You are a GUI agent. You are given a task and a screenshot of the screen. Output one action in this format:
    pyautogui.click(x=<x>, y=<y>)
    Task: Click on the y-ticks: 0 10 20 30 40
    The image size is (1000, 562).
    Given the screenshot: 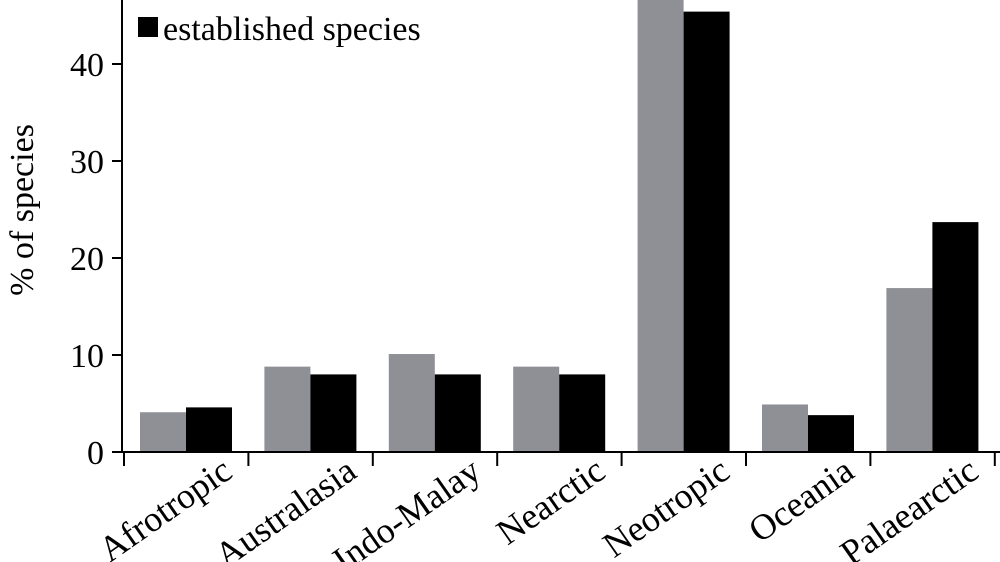 What is the action you would take?
    pyautogui.click(x=96, y=259)
    